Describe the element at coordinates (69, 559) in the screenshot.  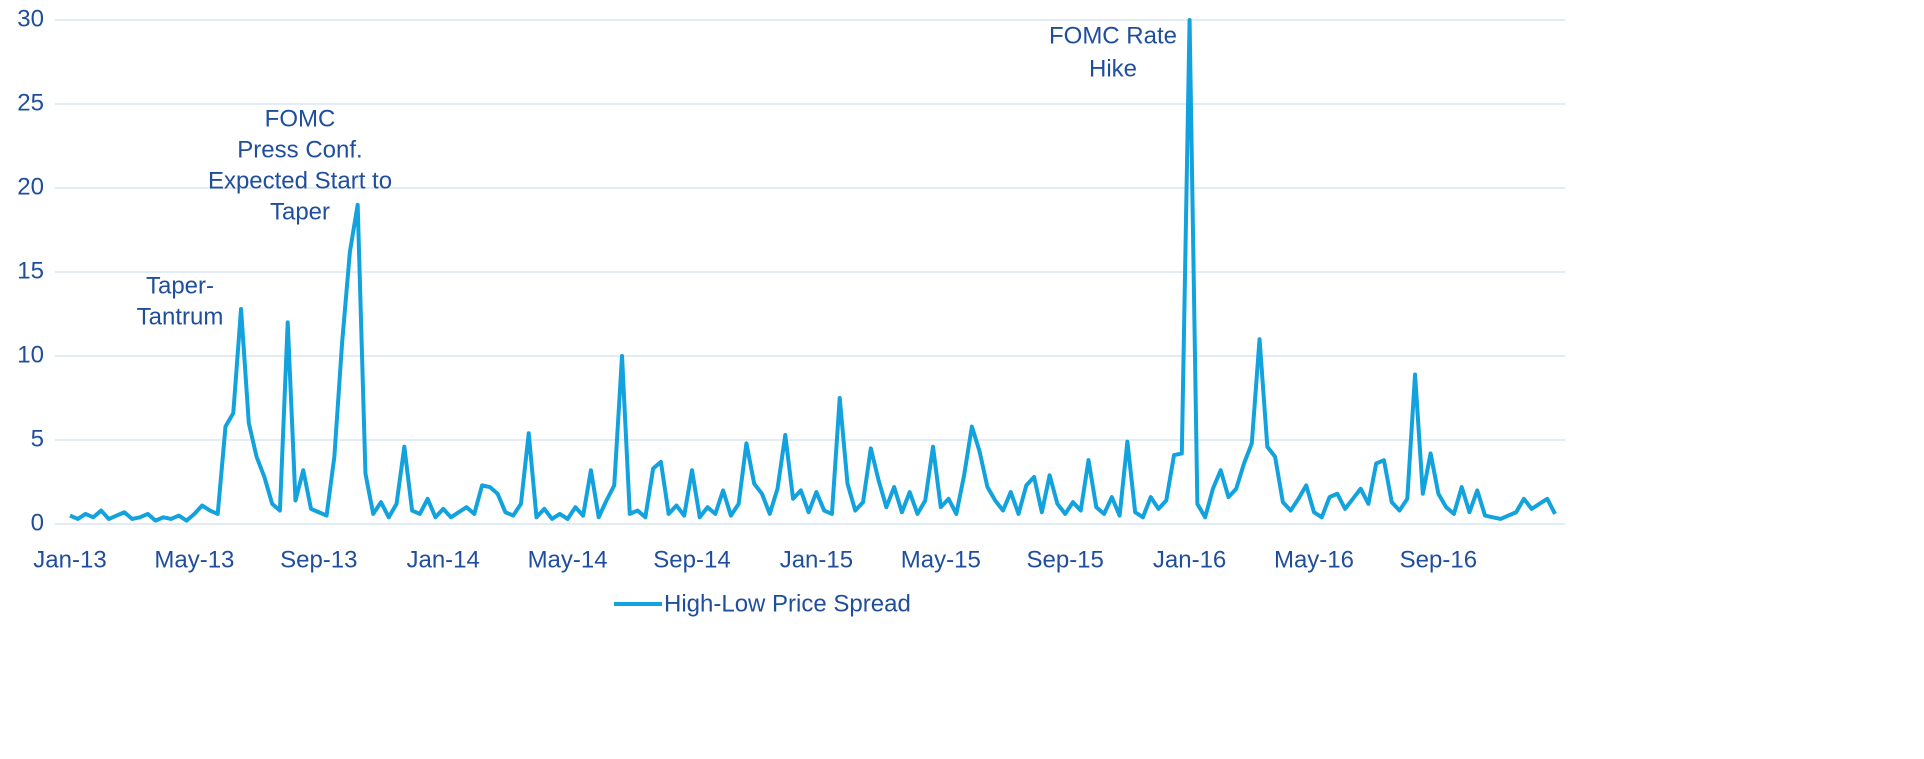
I see `x-tick-label: Jan-13` at that location.